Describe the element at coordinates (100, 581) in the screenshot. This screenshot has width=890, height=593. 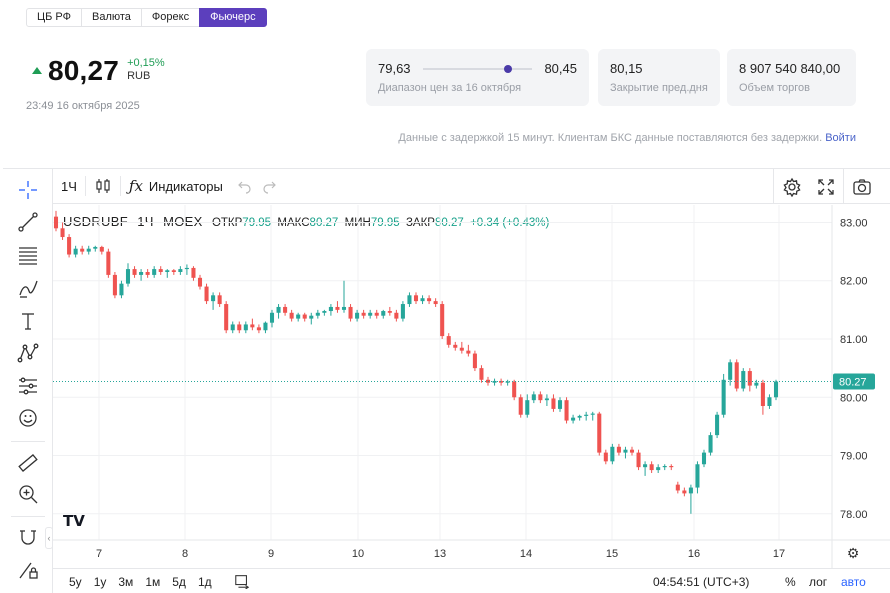
I see `range-button: 1y` at that location.